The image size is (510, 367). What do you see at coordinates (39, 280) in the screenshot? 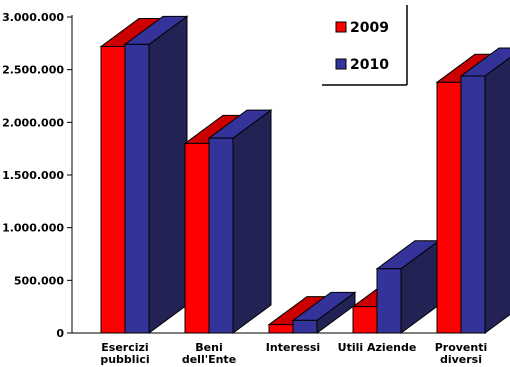
I see `y-tick-label: 500.000` at bounding box center [39, 280].